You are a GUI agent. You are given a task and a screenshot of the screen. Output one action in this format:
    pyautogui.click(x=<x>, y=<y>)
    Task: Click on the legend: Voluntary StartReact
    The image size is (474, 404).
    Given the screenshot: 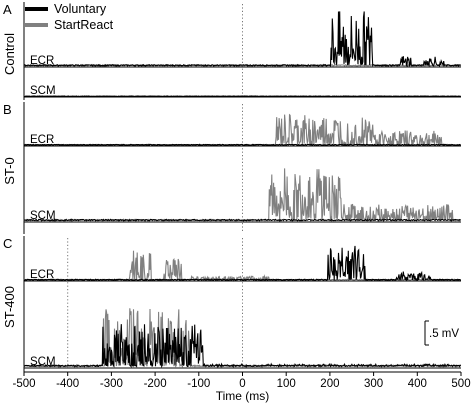 What is the action you would take?
    pyautogui.click(x=69, y=17)
    